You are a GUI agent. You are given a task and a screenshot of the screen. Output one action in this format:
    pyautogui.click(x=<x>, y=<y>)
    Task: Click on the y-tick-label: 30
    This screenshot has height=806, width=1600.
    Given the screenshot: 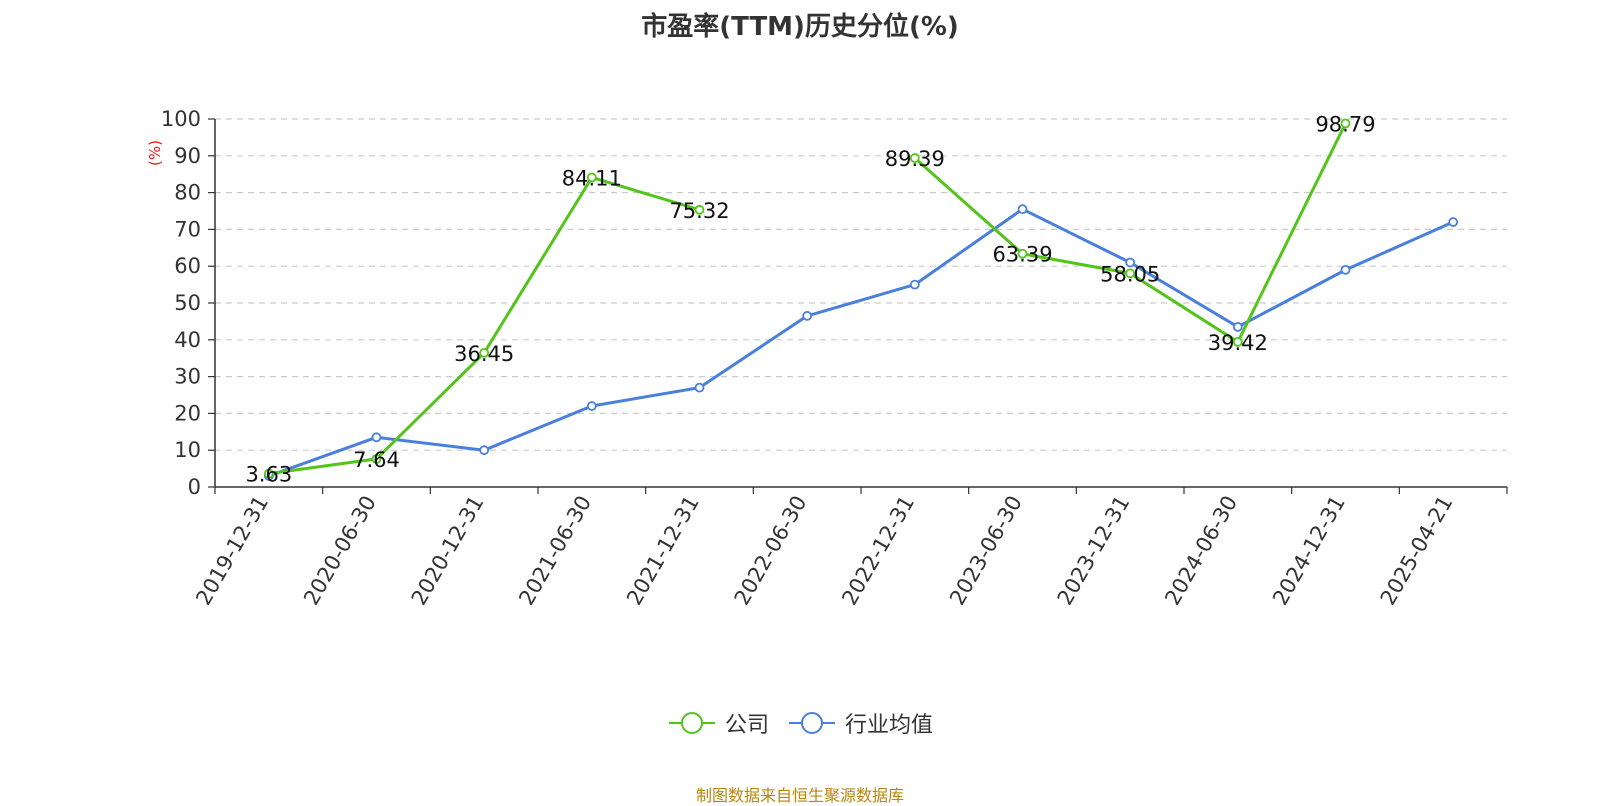 What is the action you would take?
    pyautogui.click(x=187, y=377)
    